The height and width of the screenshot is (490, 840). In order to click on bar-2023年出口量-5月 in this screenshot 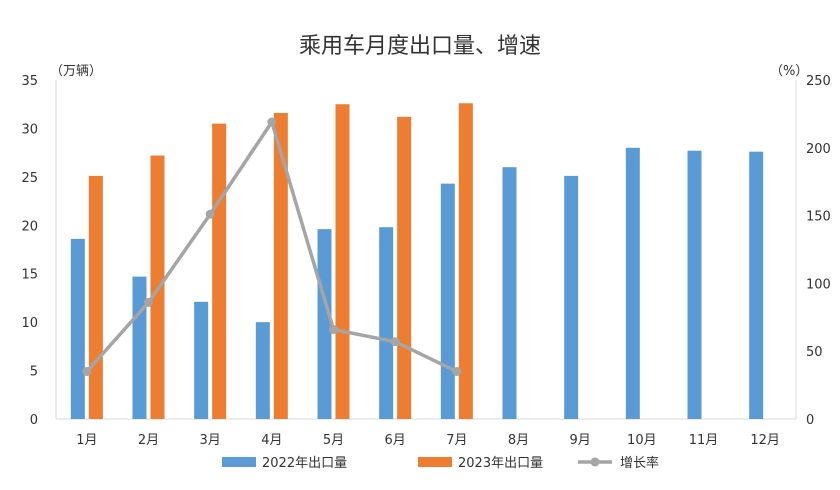, I will do `click(342, 261)`.